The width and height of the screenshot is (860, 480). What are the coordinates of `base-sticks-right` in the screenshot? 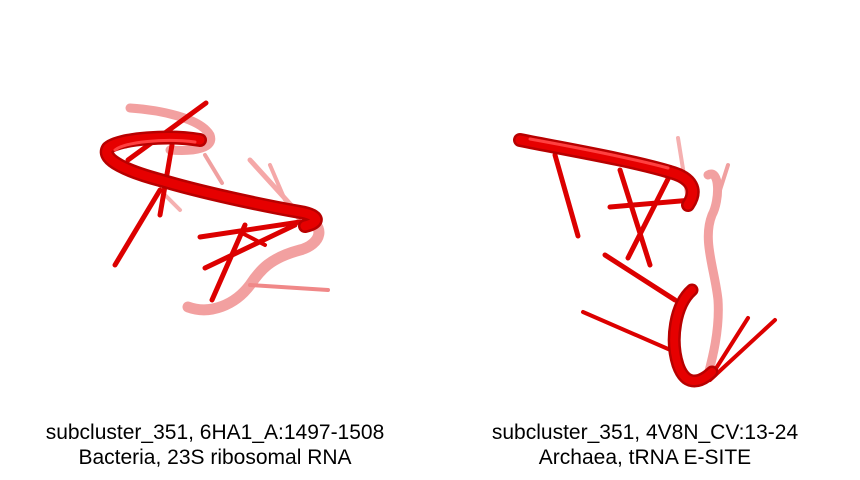 It's located at (664, 267).